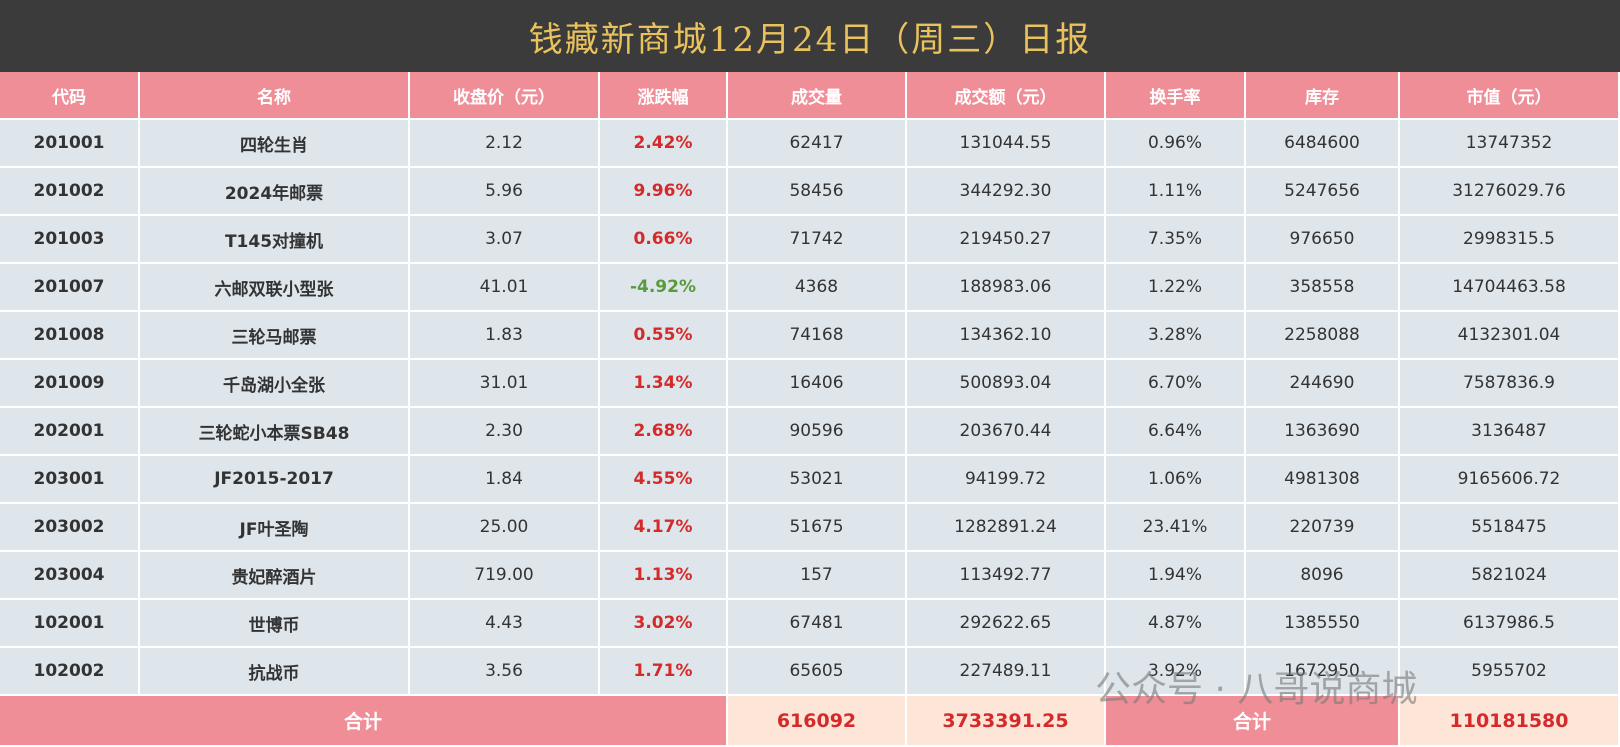 This screenshot has height=747, width=1620. What do you see at coordinates (1176, 240) in the screenshot?
I see `table-cell: 7.35%` at bounding box center [1176, 240].